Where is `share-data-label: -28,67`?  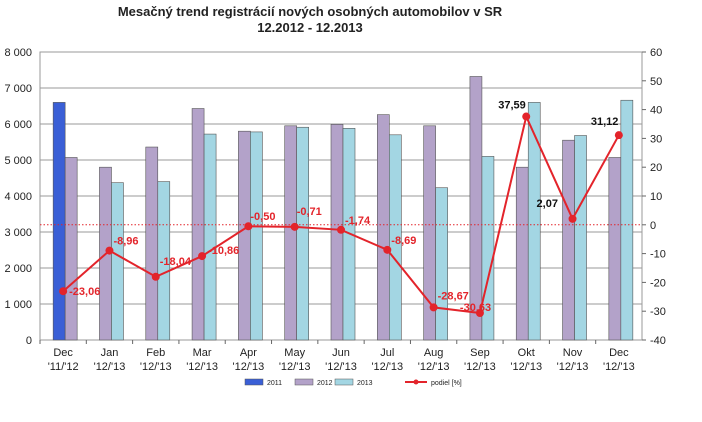 share-data-label: -28,67 is located at coordinates (453, 296).